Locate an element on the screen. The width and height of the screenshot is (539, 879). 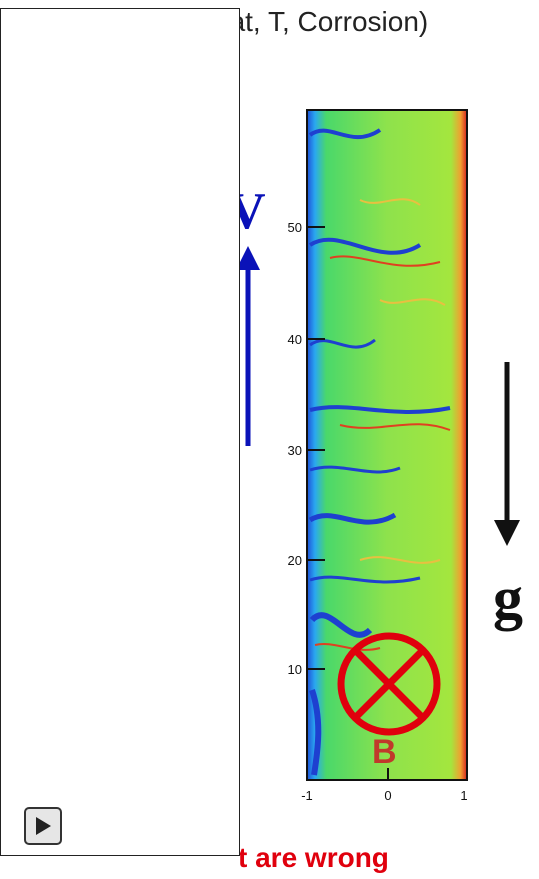
slide-title-fragment: eat, T, Corrosion) is located at coordinates (321, 21).